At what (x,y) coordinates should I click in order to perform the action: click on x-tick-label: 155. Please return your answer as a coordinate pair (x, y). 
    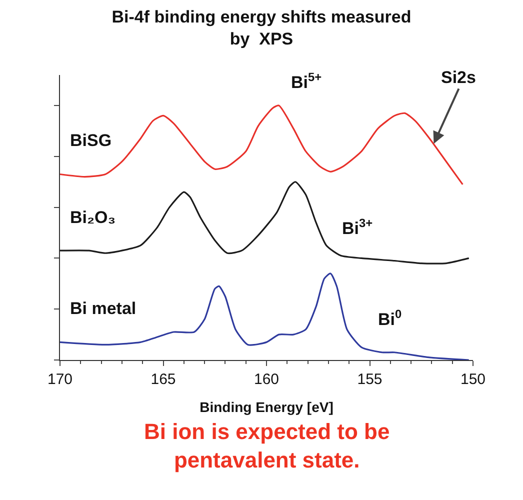
    Looking at the image, I should click on (369, 379).